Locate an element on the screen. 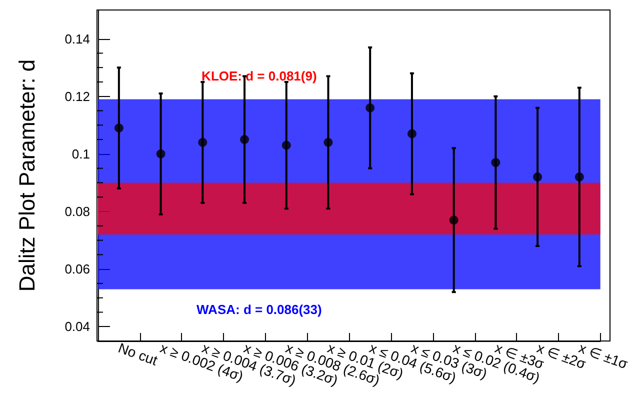 The height and width of the screenshot is (407, 640). y-tick-label: 0.06 is located at coordinates (77, 269).